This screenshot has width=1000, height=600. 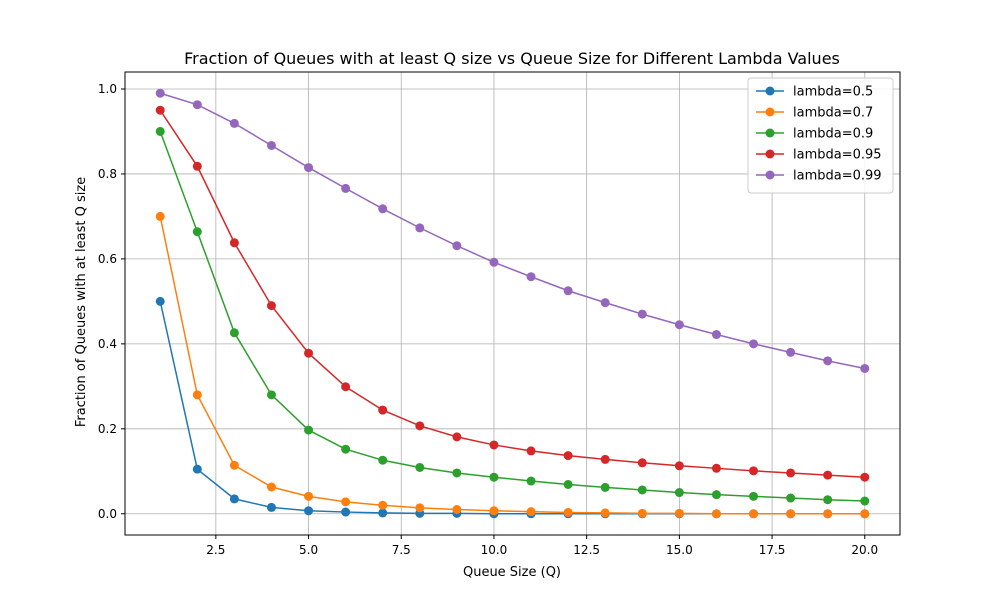 What do you see at coordinates (107, 89) in the screenshot?
I see `y-tick-label: 1.0` at bounding box center [107, 89].